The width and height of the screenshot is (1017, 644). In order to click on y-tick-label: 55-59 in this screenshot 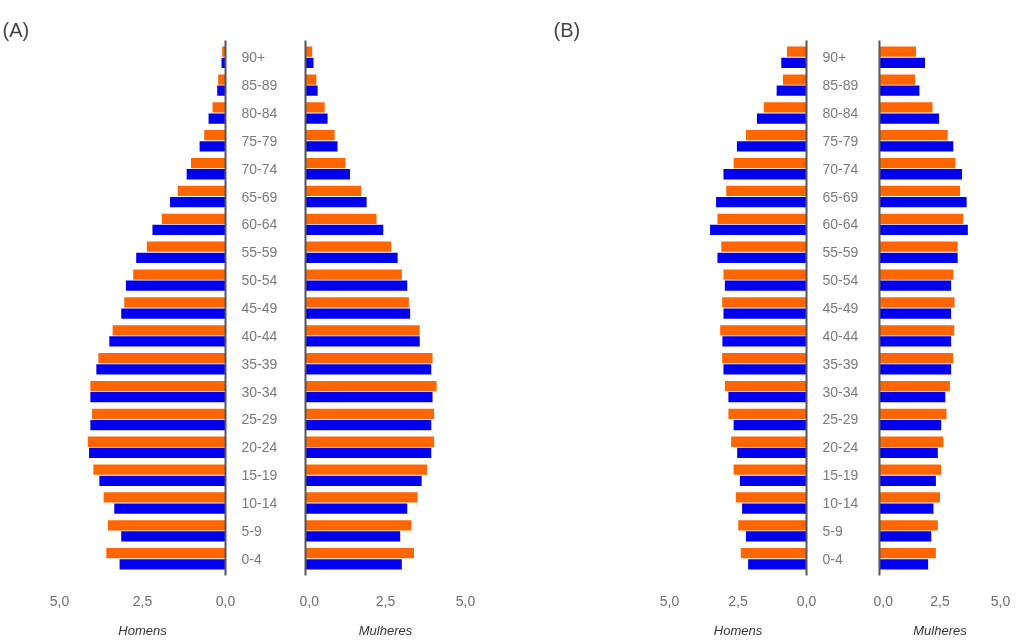, I will do `click(259, 252)`.